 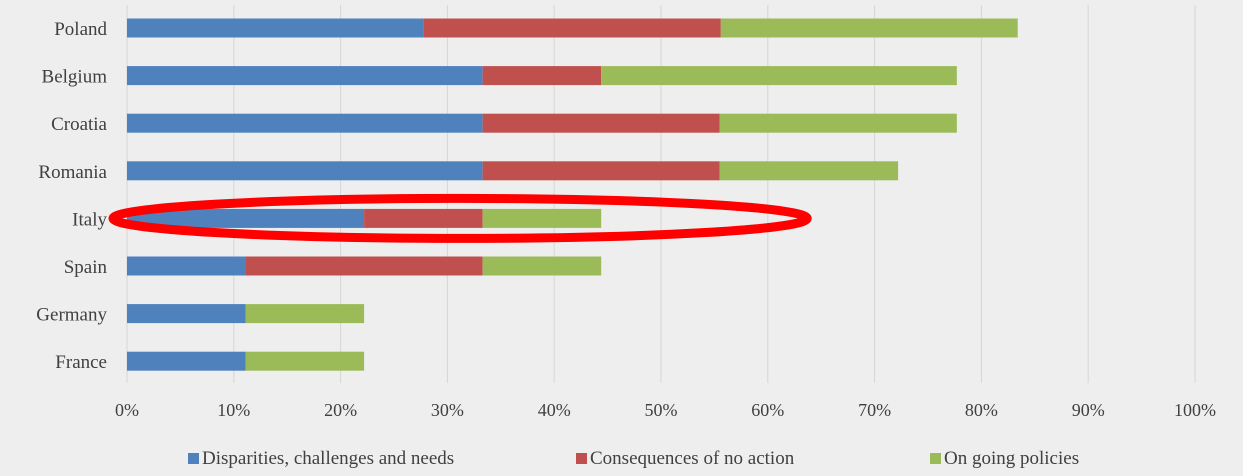 What do you see at coordinates (80, 29) in the screenshot?
I see `category-label: Poland` at bounding box center [80, 29].